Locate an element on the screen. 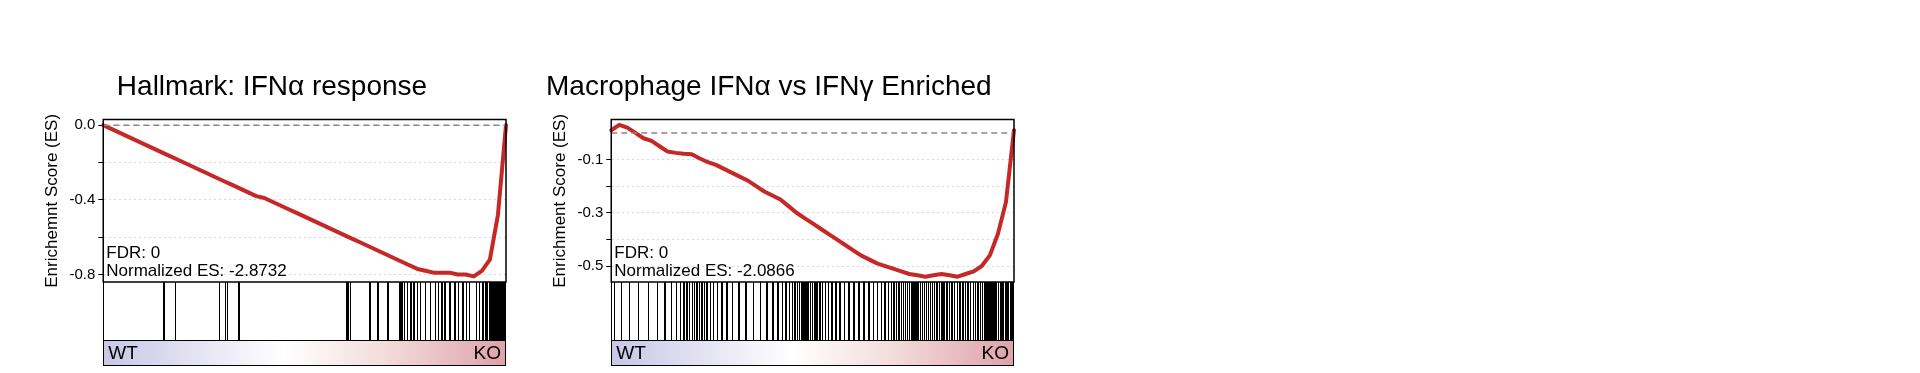 The height and width of the screenshot is (373, 1920). y-tick-label: 0.0 is located at coordinates (85, 124).